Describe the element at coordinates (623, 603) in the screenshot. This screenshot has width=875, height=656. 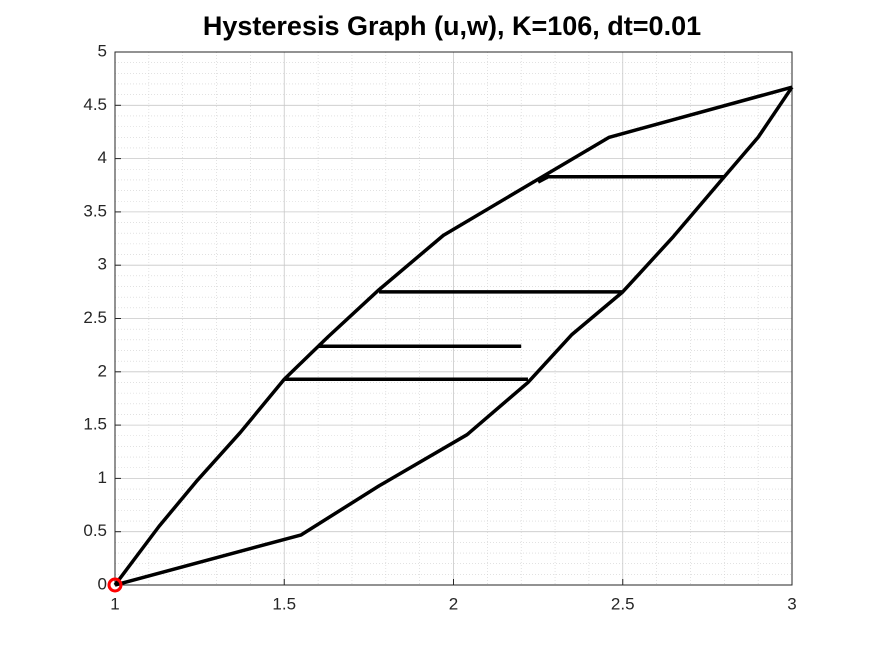
I see `x-tick-label: 2.5` at that location.